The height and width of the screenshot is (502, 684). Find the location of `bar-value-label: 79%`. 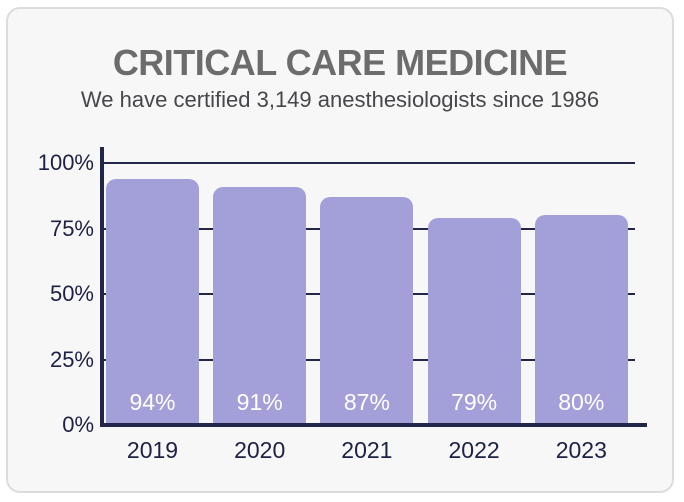

bar-value-label: 79% is located at coordinates (474, 401).